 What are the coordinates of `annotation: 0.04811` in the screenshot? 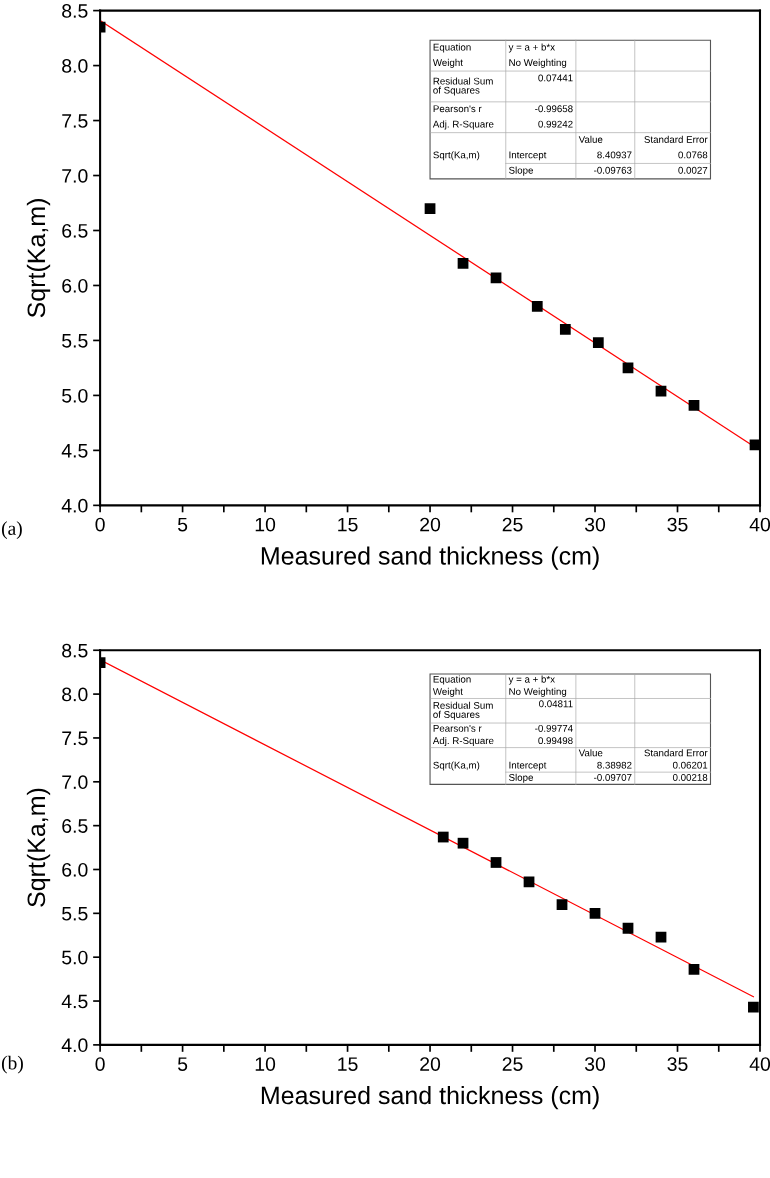 It's located at (556, 704).